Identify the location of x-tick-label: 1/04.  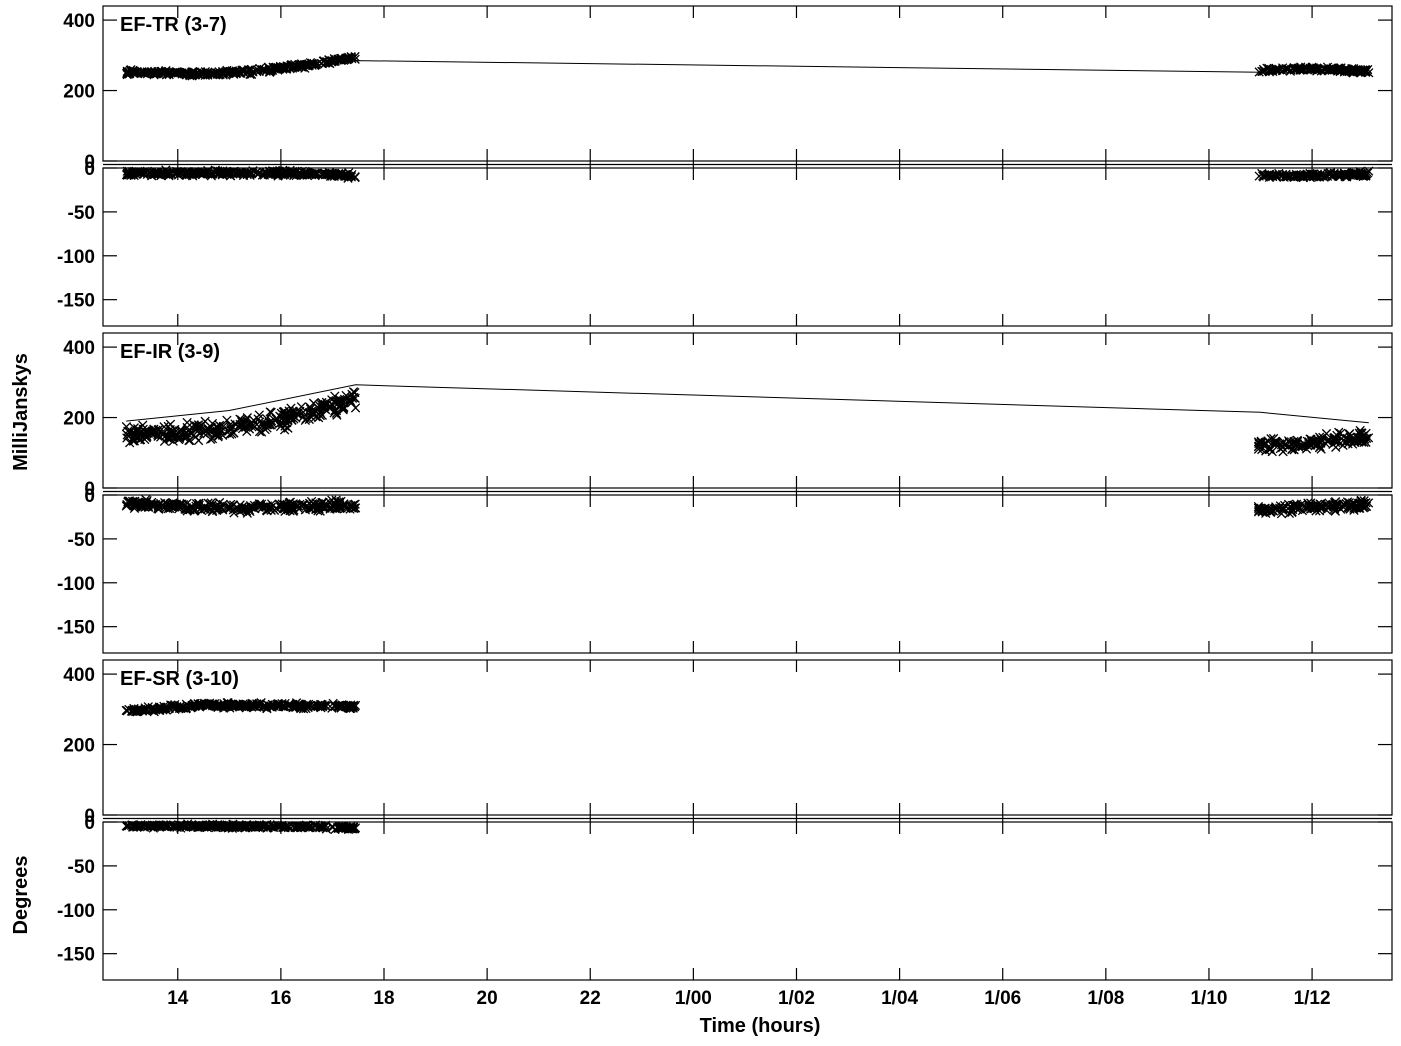
(899, 998).